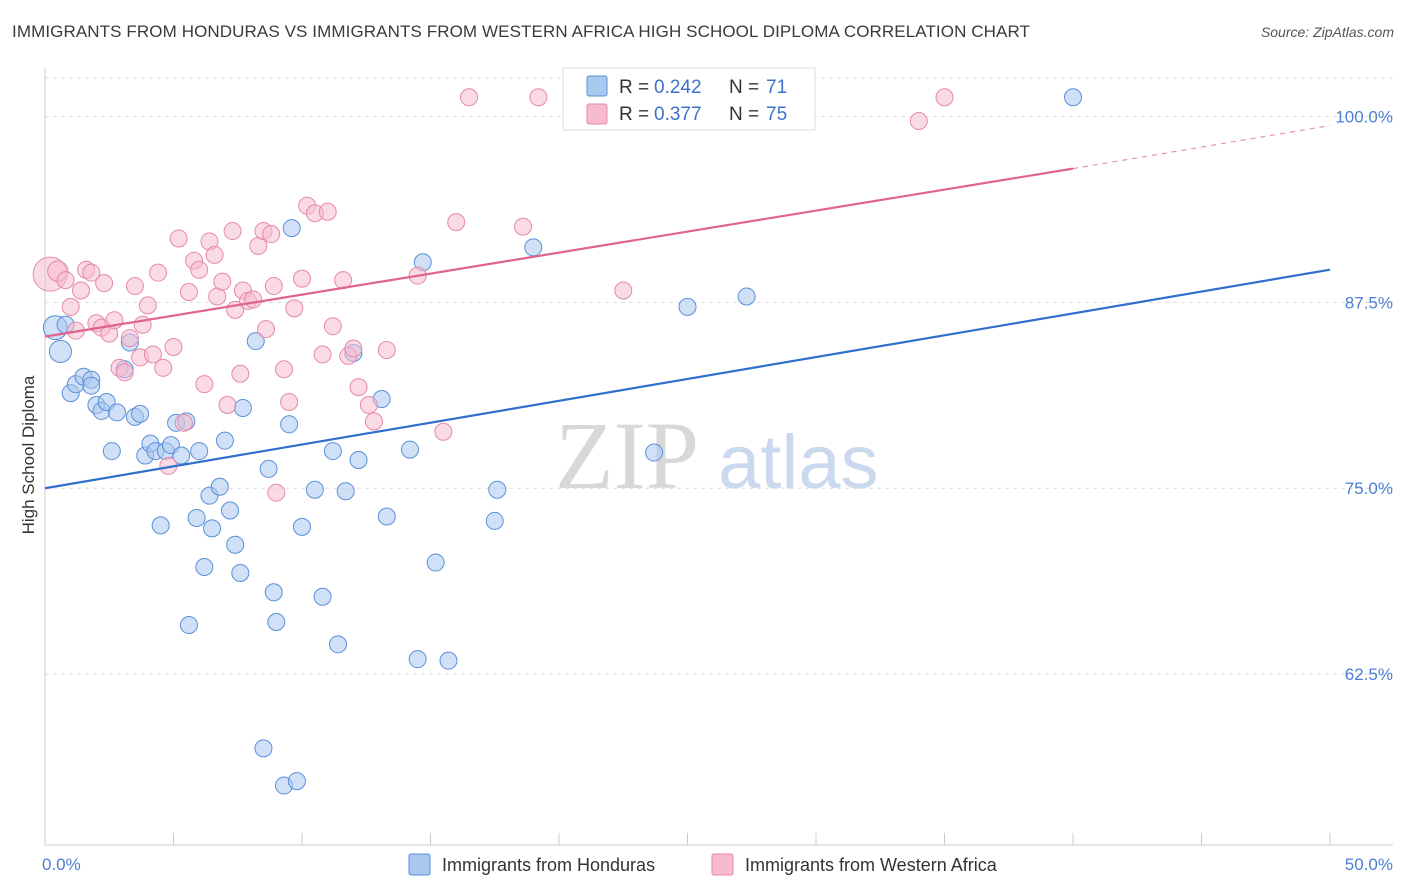  I want to click on bottom-legend-label-western-africa: Immigrants from Western Africa, so click(871, 865).